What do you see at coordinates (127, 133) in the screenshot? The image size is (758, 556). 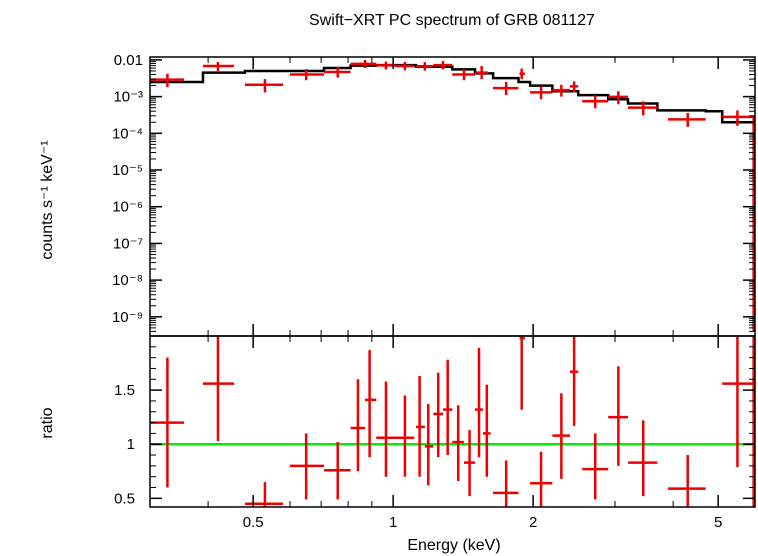 I see `spectrum-y-tick-label: 10⁻⁴` at bounding box center [127, 133].